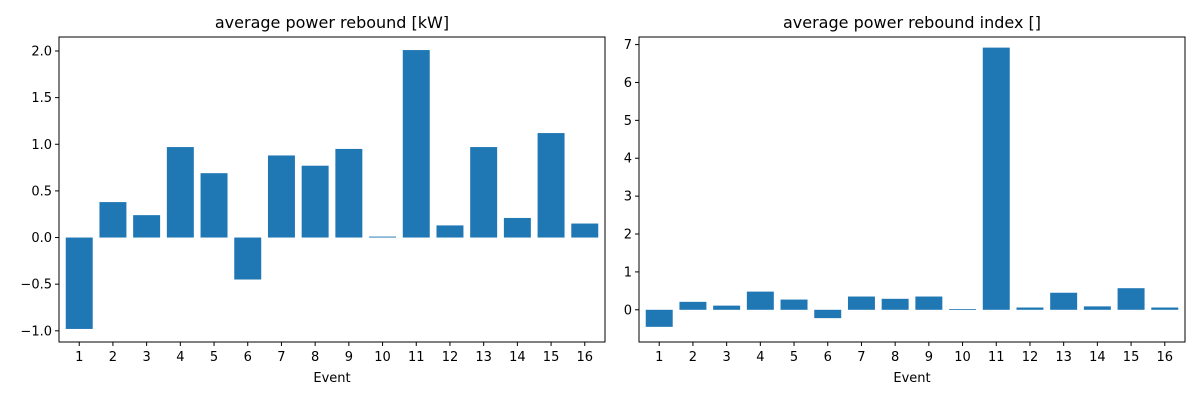 The image size is (1200, 404). What do you see at coordinates (628, 197) in the screenshot?
I see `y-tick-label: 3` at bounding box center [628, 197].